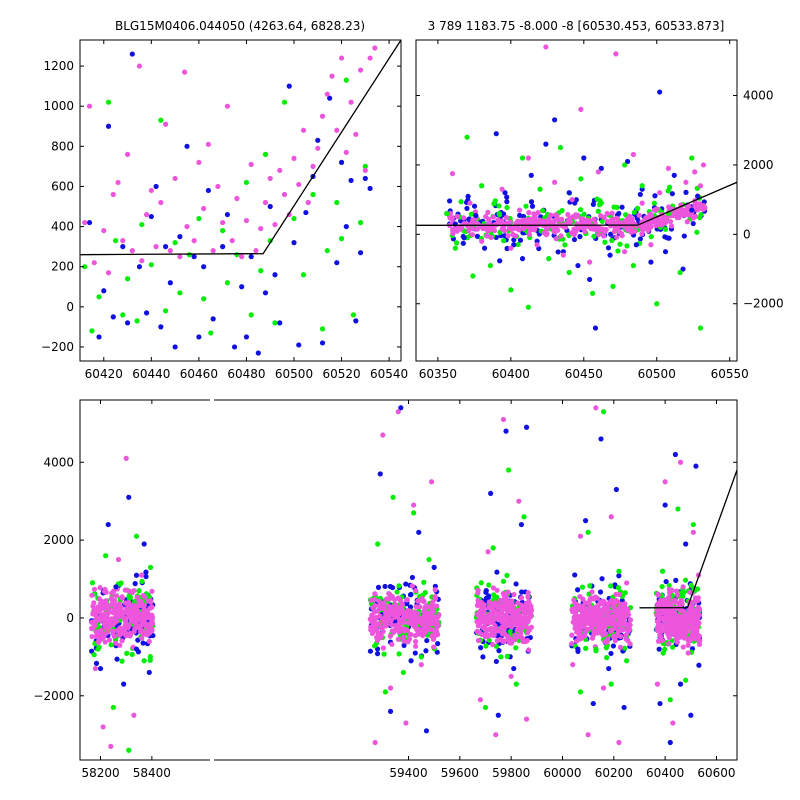 Image resolution: width=800 pixels, height=800 pixels. What do you see at coordinates (614, 773) in the screenshot?
I see `x-tick-label: 60200` at bounding box center [614, 773].